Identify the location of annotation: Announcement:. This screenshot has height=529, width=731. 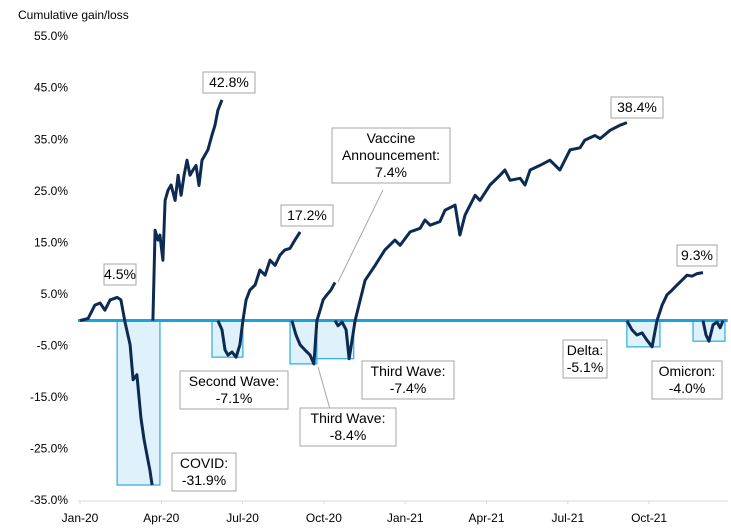
(391, 155).